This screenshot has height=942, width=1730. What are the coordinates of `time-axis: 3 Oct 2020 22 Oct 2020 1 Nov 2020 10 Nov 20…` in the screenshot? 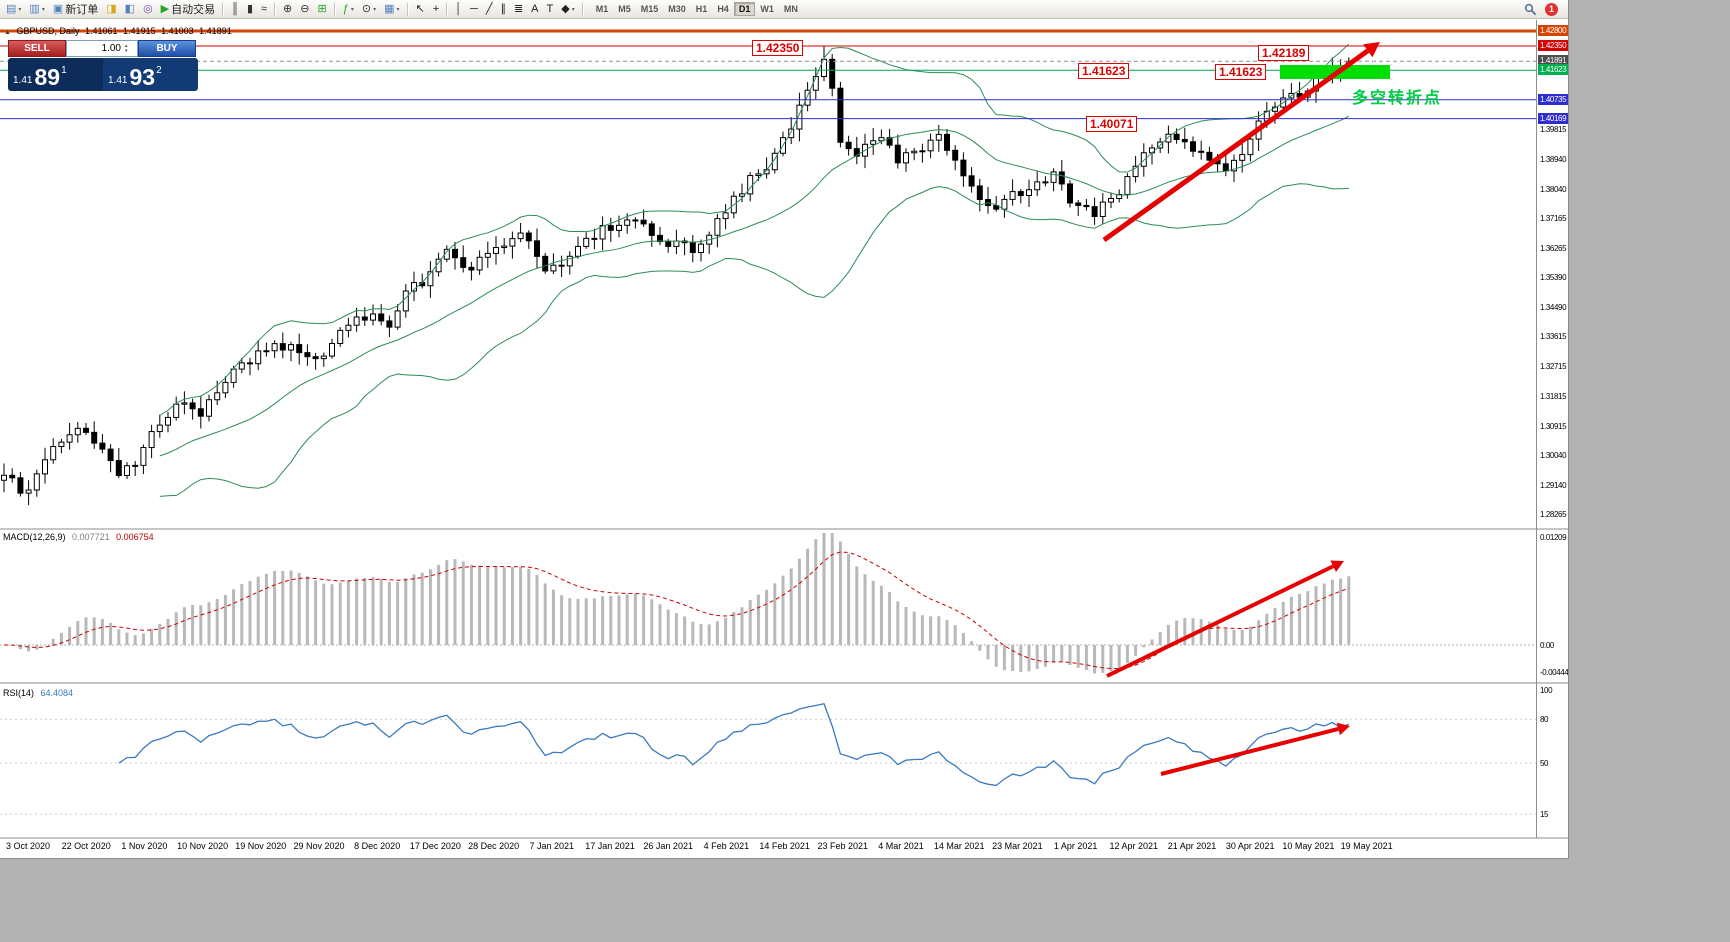 It's located at (769, 848).